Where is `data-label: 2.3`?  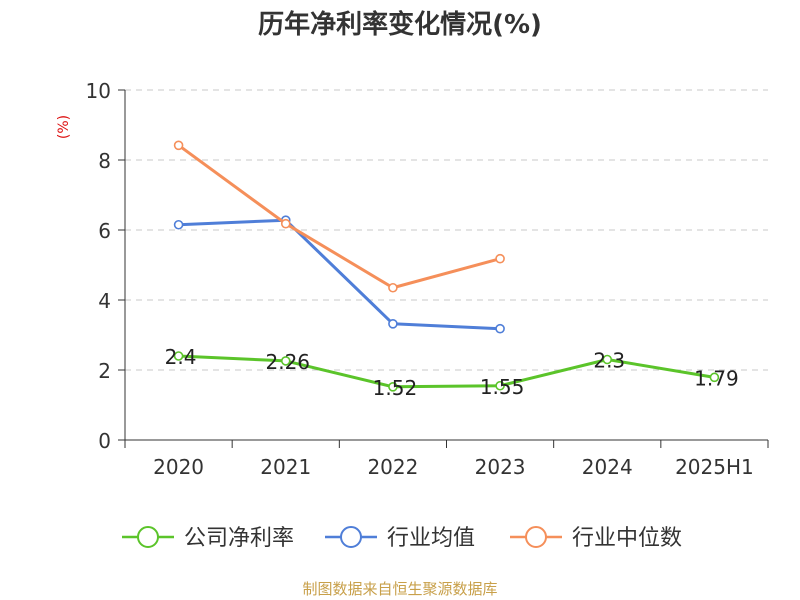
data-label: 2.3 is located at coordinates (609, 361).